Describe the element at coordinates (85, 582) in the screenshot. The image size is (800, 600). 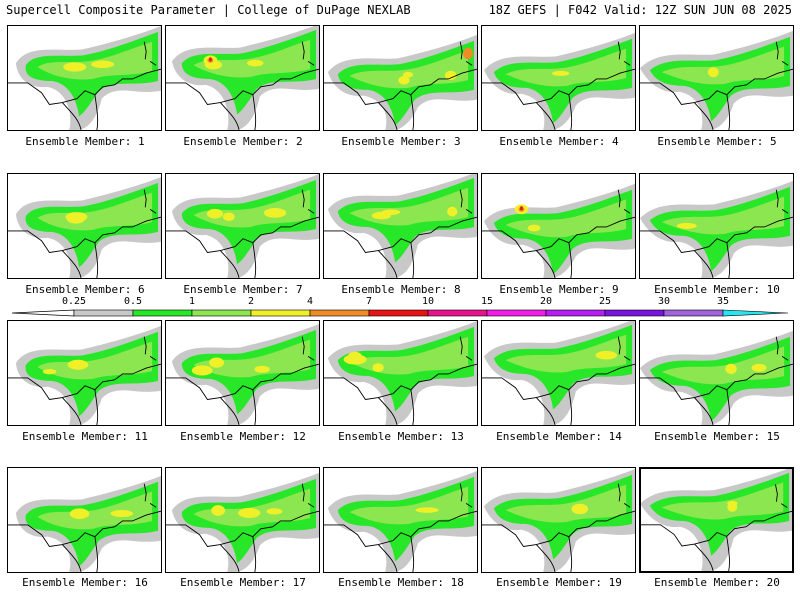
I see `ensemble-member-label: Ensemble Member: 16` at that location.